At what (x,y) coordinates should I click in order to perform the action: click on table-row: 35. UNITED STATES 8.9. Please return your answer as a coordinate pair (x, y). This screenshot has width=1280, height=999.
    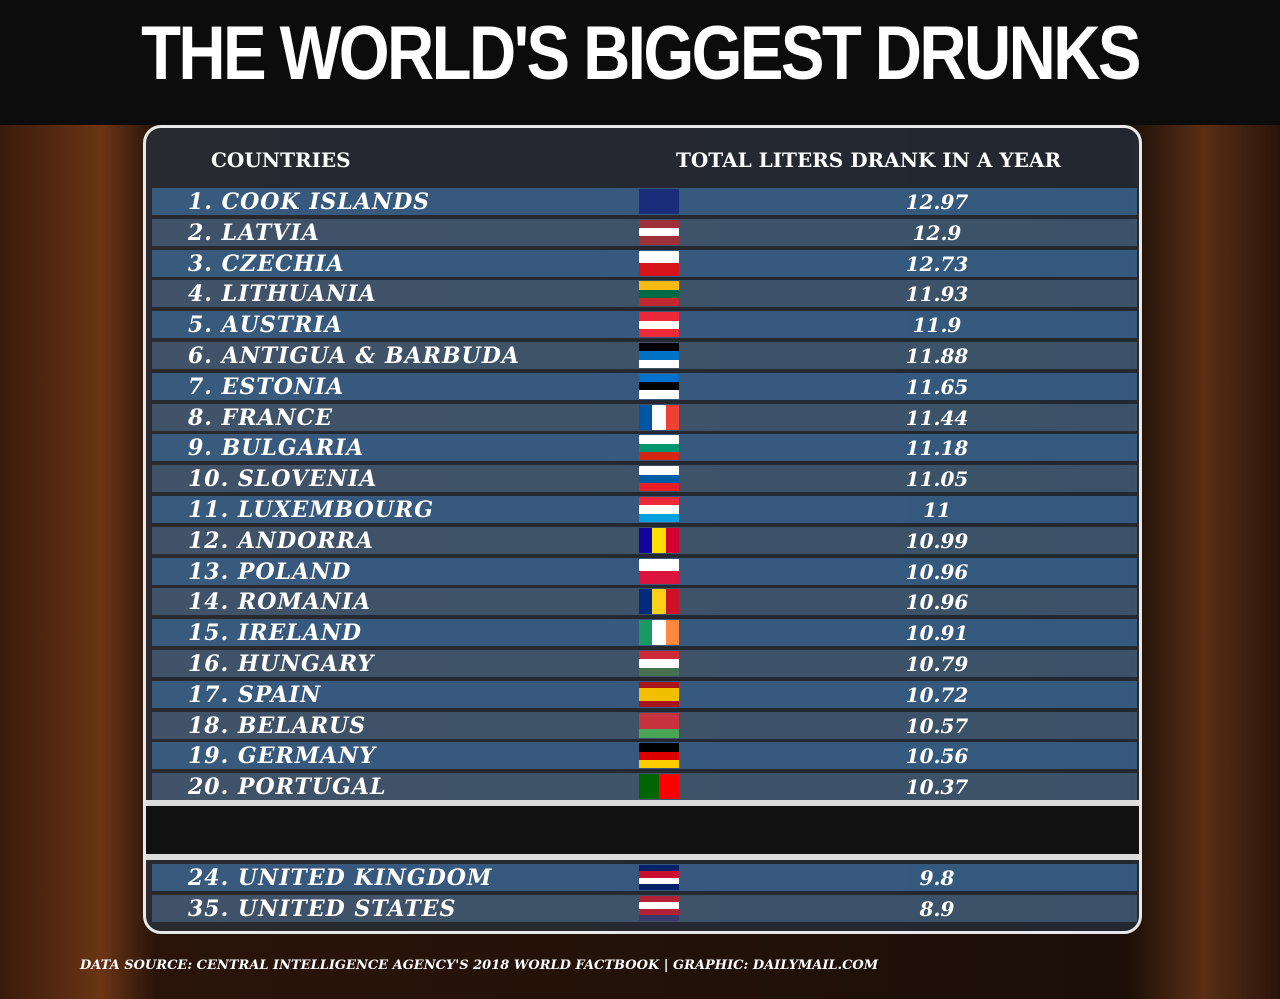
    Looking at the image, I should click on (644, 908).